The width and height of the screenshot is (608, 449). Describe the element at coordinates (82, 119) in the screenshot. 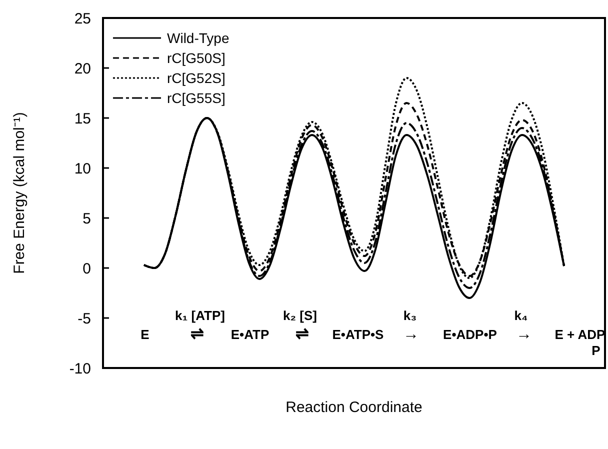

I see `y-tick-label: 15` at that location.